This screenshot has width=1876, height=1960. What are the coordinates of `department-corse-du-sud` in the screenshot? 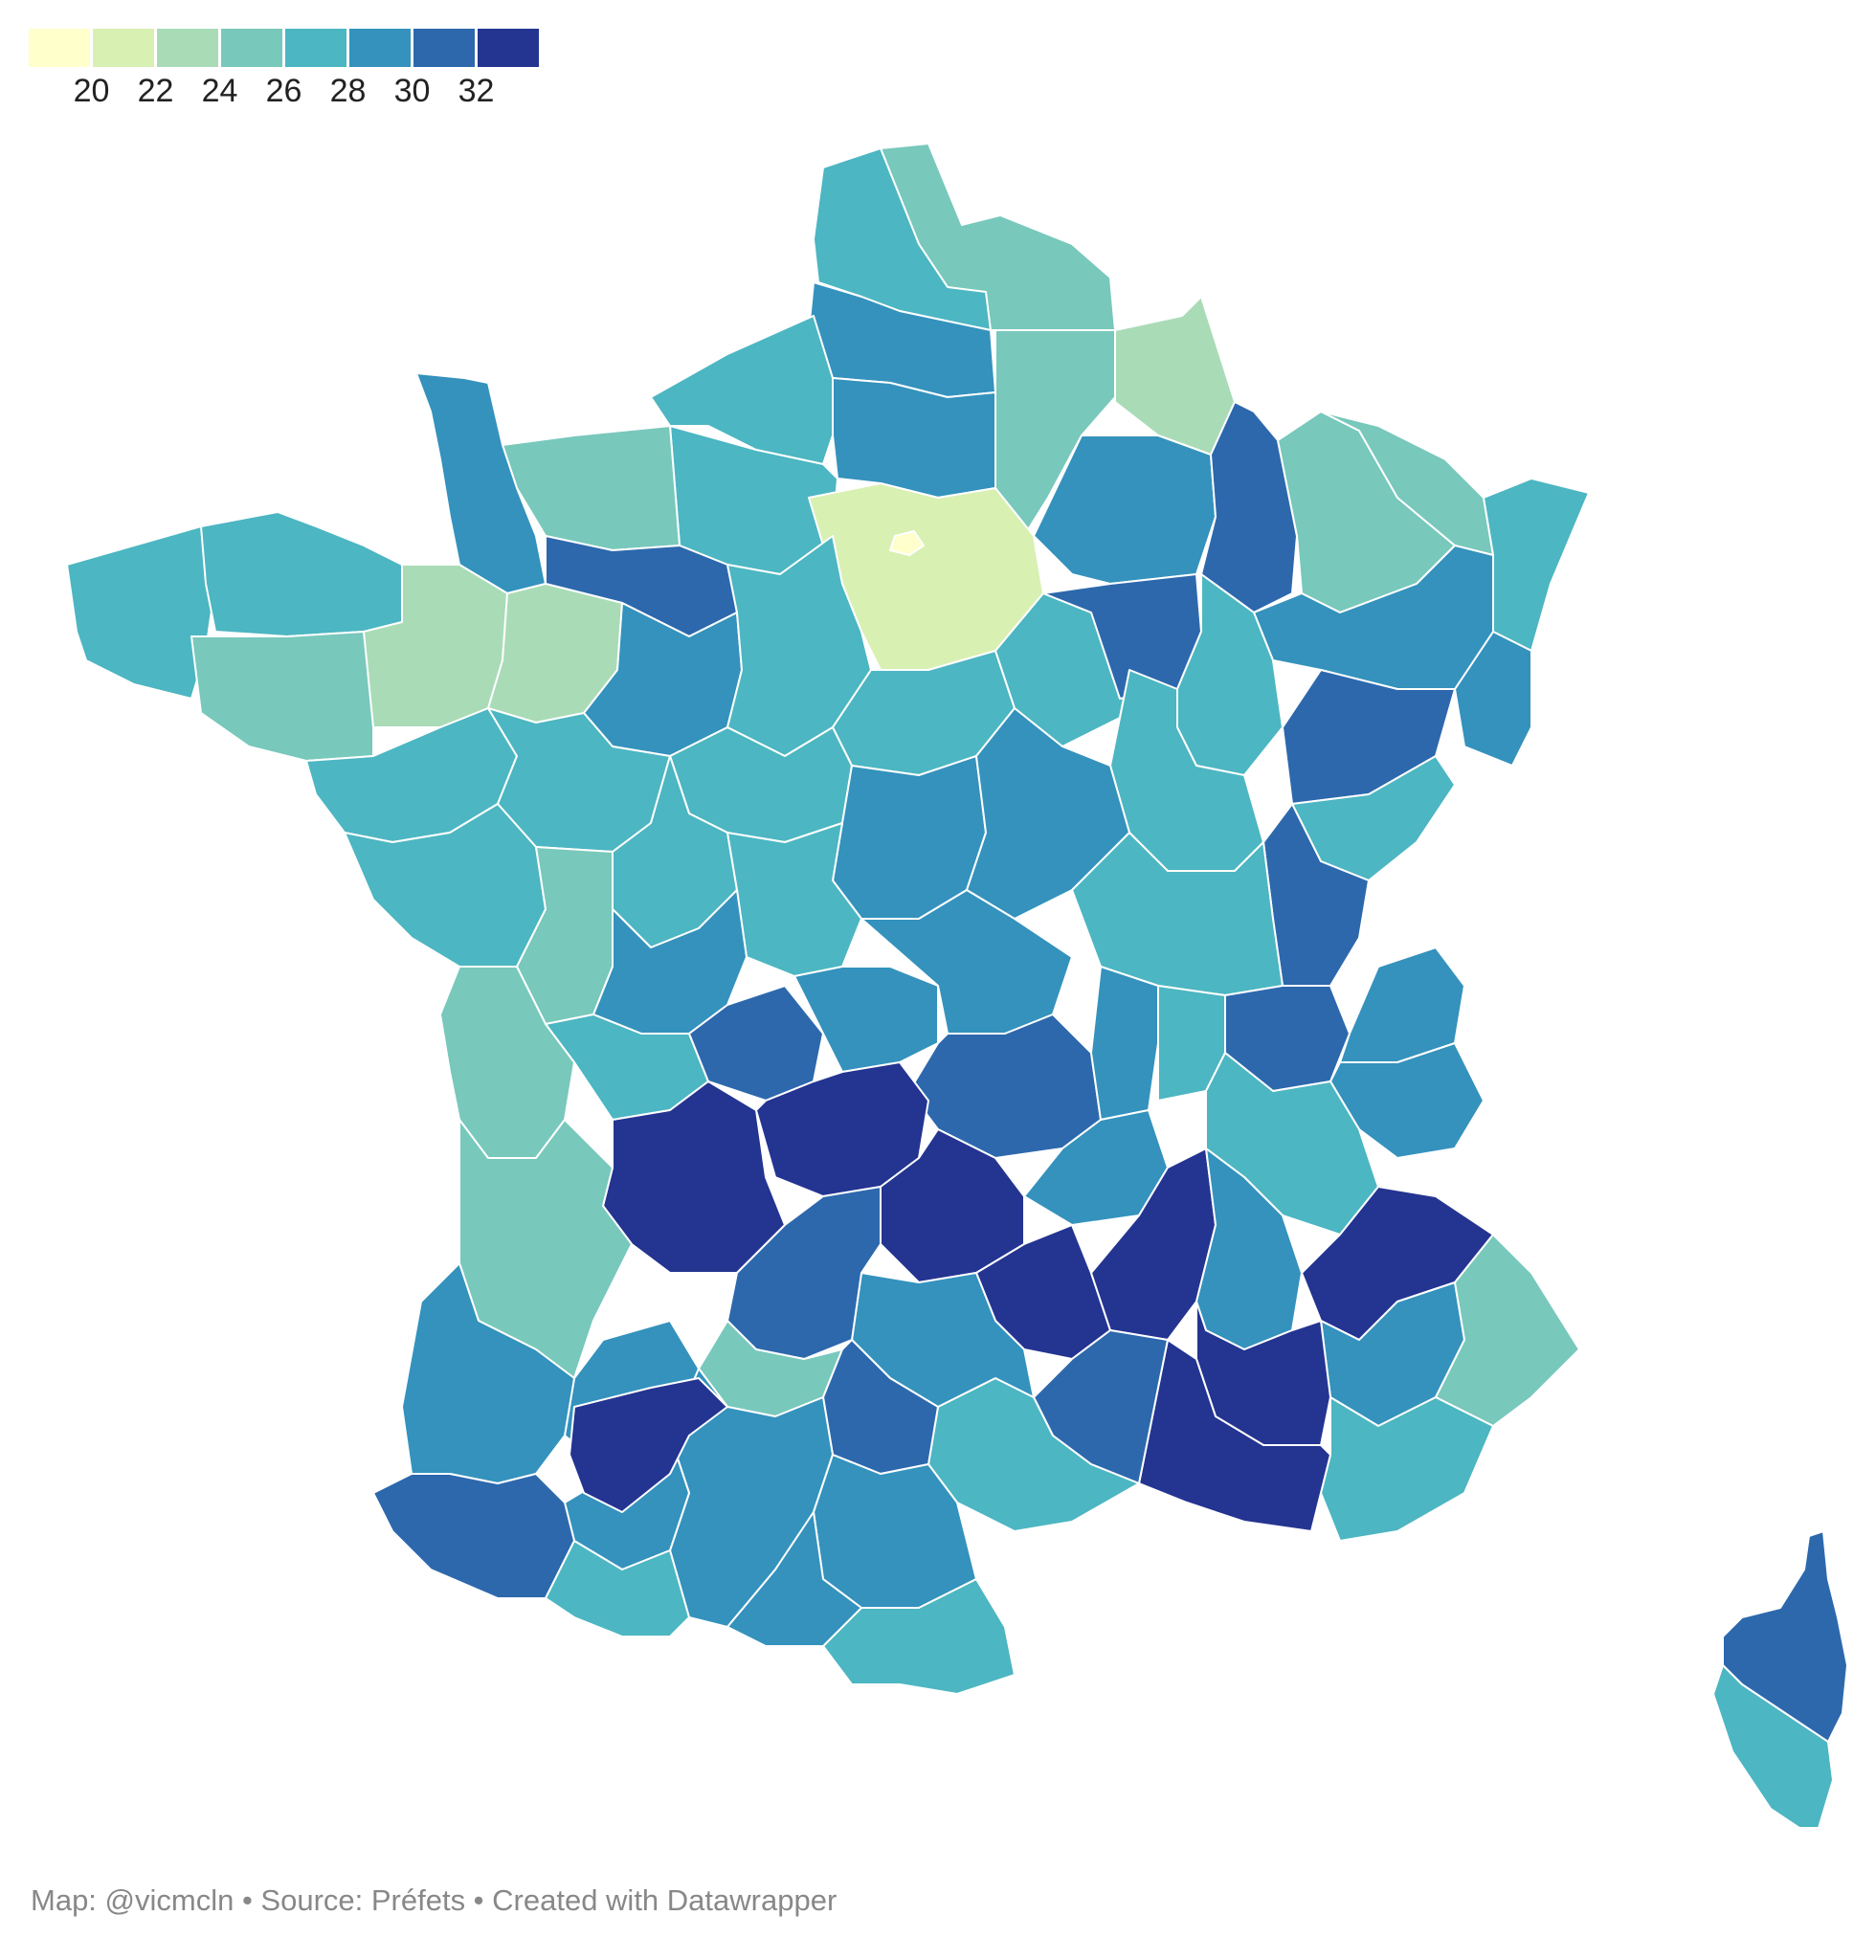 It's located at (1773, 1746).